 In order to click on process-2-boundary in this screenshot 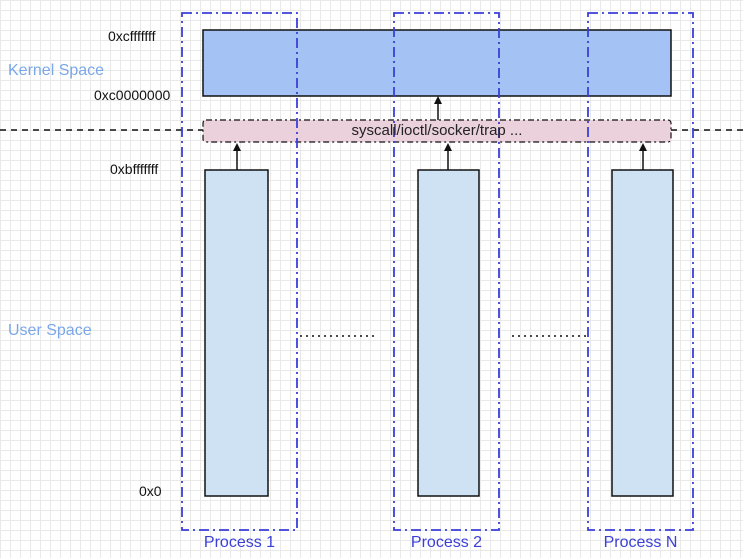, I will do `click(446, 271)`.